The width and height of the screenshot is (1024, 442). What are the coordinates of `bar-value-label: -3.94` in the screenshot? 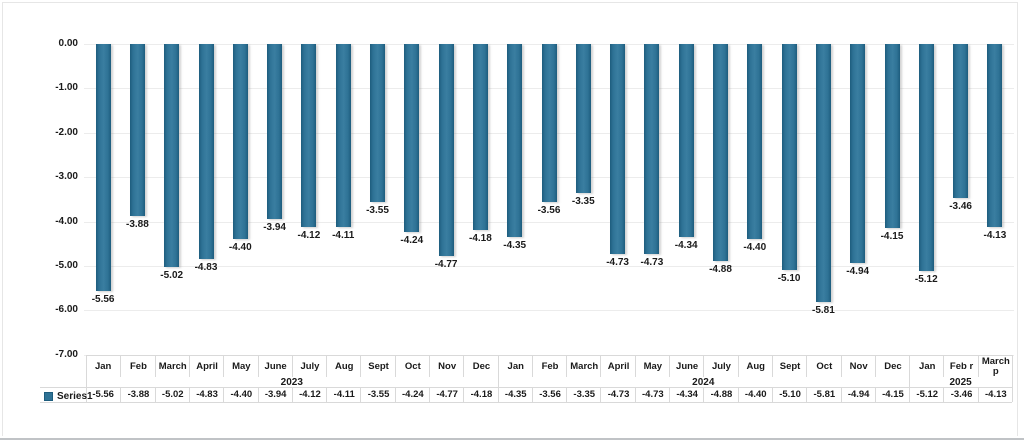 It's located at (274, 227).